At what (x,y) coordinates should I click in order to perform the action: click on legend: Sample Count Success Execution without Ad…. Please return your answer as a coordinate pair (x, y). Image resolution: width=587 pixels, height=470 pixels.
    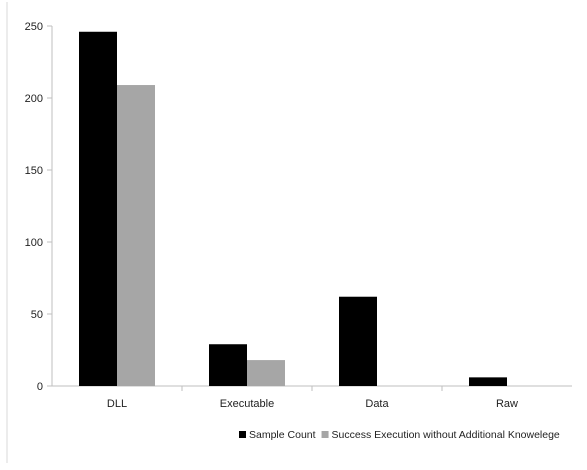
    Looking at the image, I should click on (399, 435).